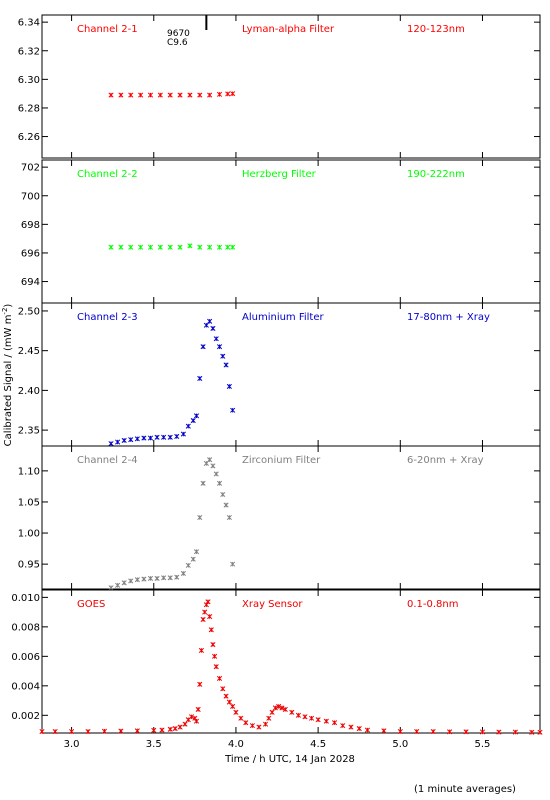  What do you see at coordinates (29, 80) in the screenshot?
I see `y-tick-label: 6.30` at bounding box center [29, 80].